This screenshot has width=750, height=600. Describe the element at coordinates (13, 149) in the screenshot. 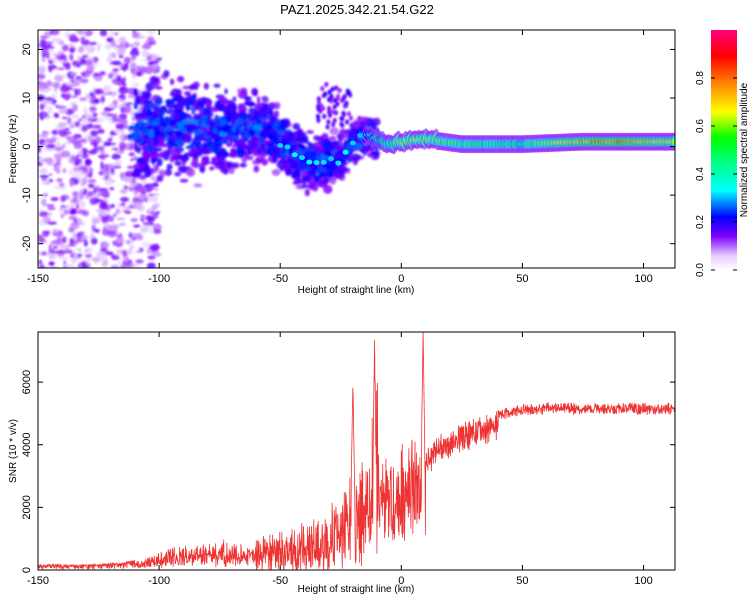

I see `spectrogram-y-axis-title: Frequency (Hz)` at that location.